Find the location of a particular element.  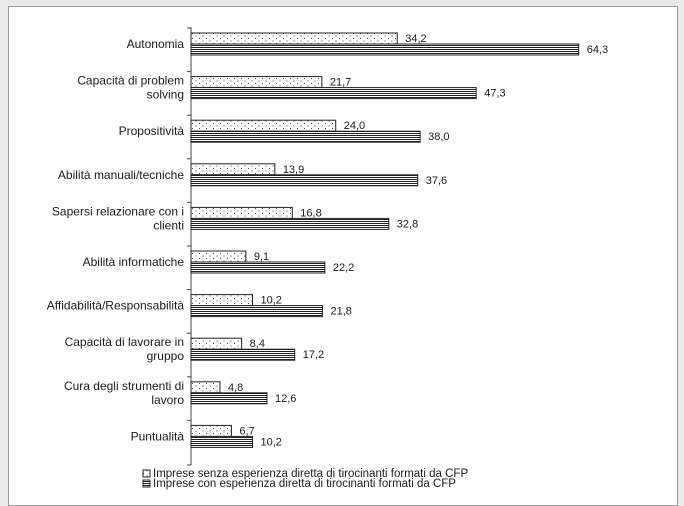

category-label-line: Affidabilità/Responsabilità is located at coordinates (116, 306).